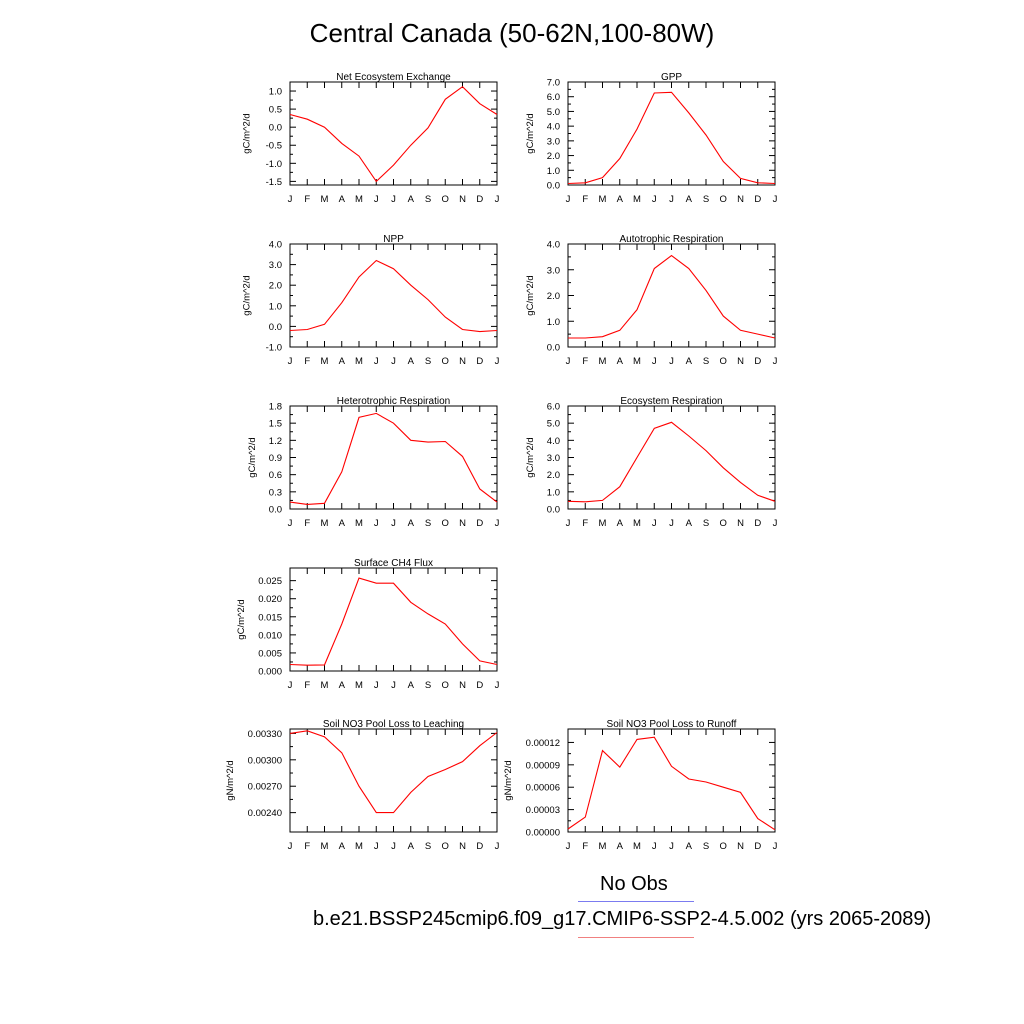 This screenshot has width=1024, height=1024. Describe the element at coordinates (275, 110) in the screenshot. I see `y-tick-label: 0.5` at that location.